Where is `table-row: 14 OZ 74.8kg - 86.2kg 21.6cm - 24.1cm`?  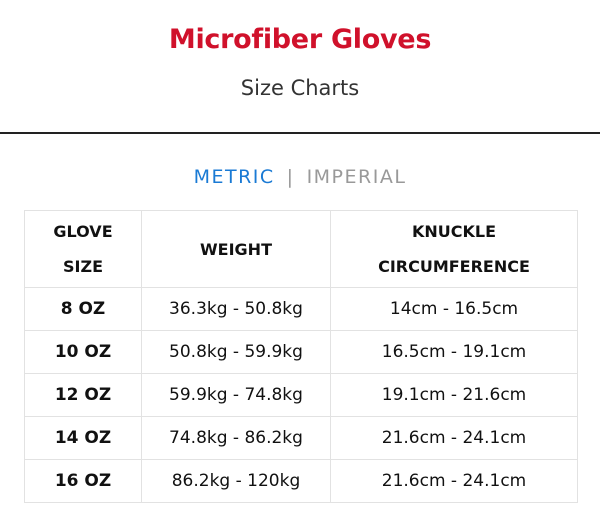
table-row: 14 OZ 74.8kg - 86.2kg 21.6cm - 24.1cm is located at coordinates (301, 438).